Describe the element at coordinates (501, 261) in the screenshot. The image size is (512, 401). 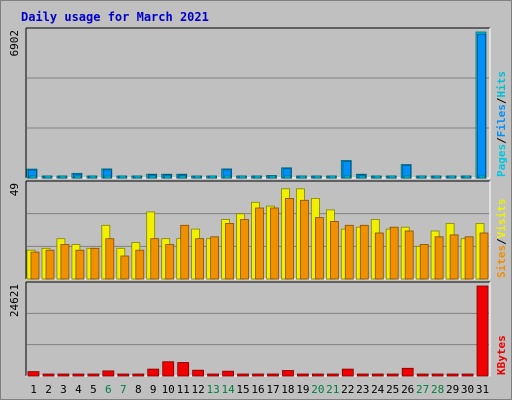
I see `legend-entry: Sites` at that location.